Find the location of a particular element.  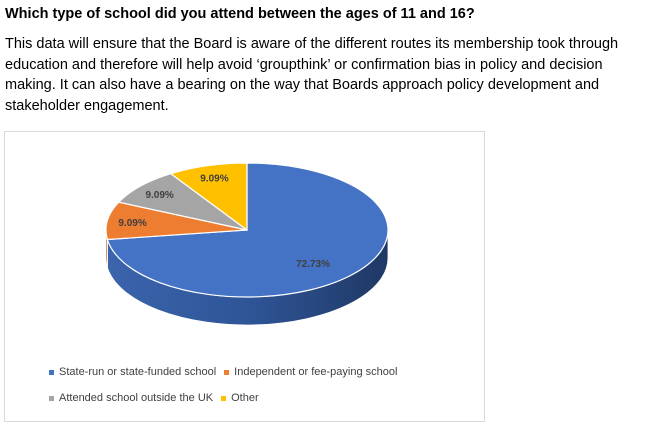

data-label-outside-uk: 9.09% is located at coordinates (159, 195).